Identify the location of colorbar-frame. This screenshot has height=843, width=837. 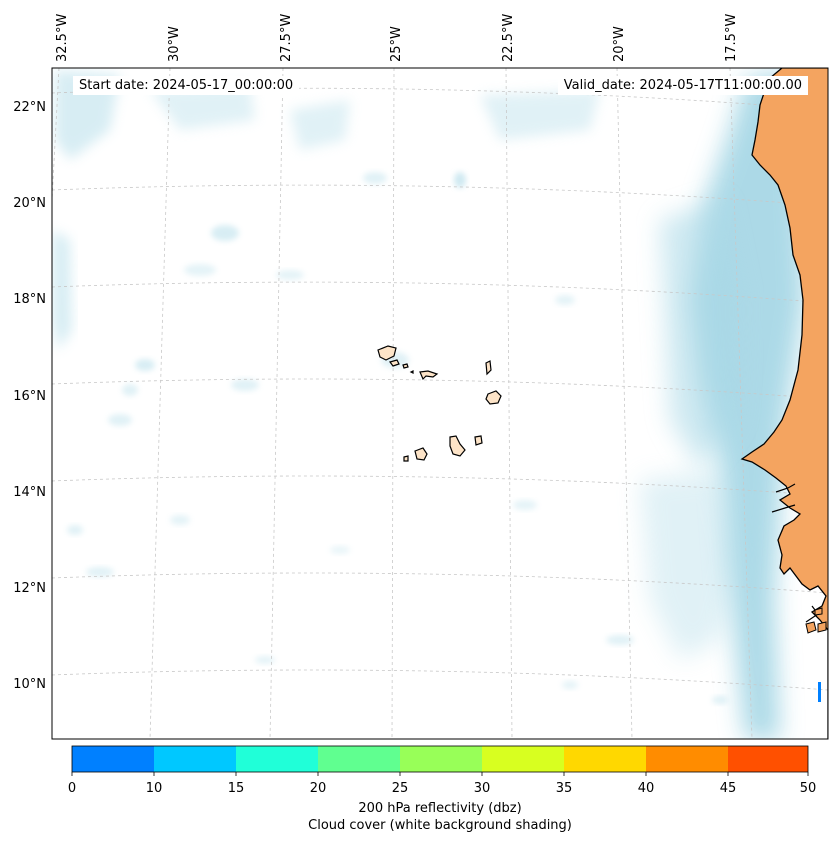
(440, 759).